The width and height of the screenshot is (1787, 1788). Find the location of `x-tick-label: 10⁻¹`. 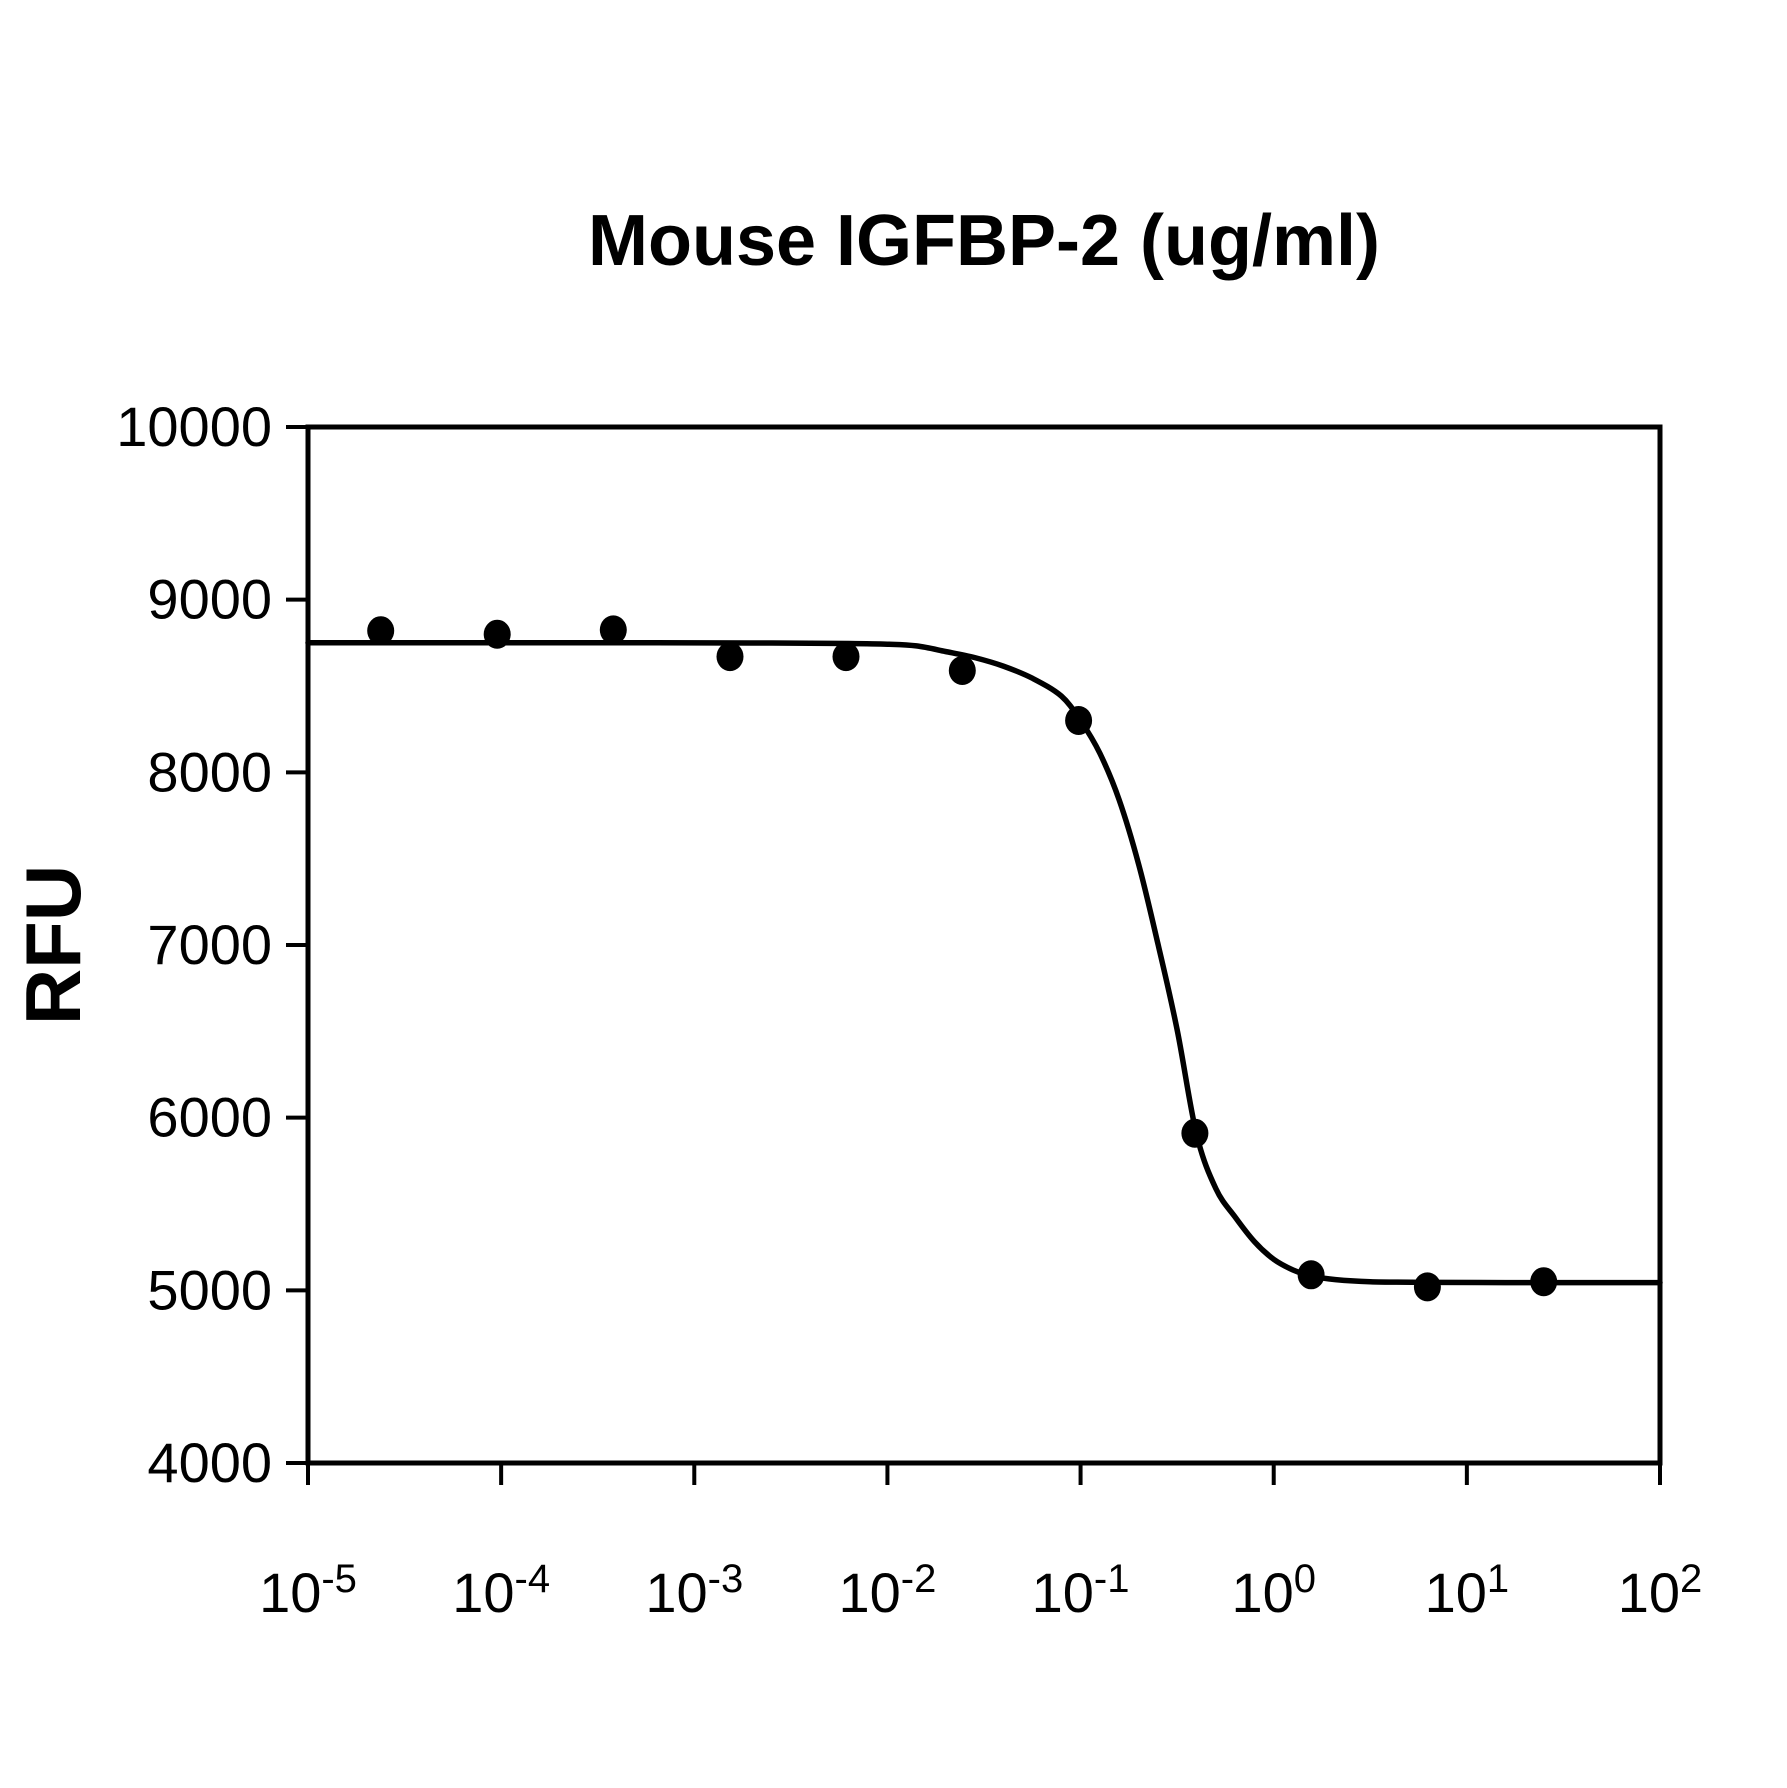

x-tick-label: 10⁻¹ is located at coordinates (1081, 1590).